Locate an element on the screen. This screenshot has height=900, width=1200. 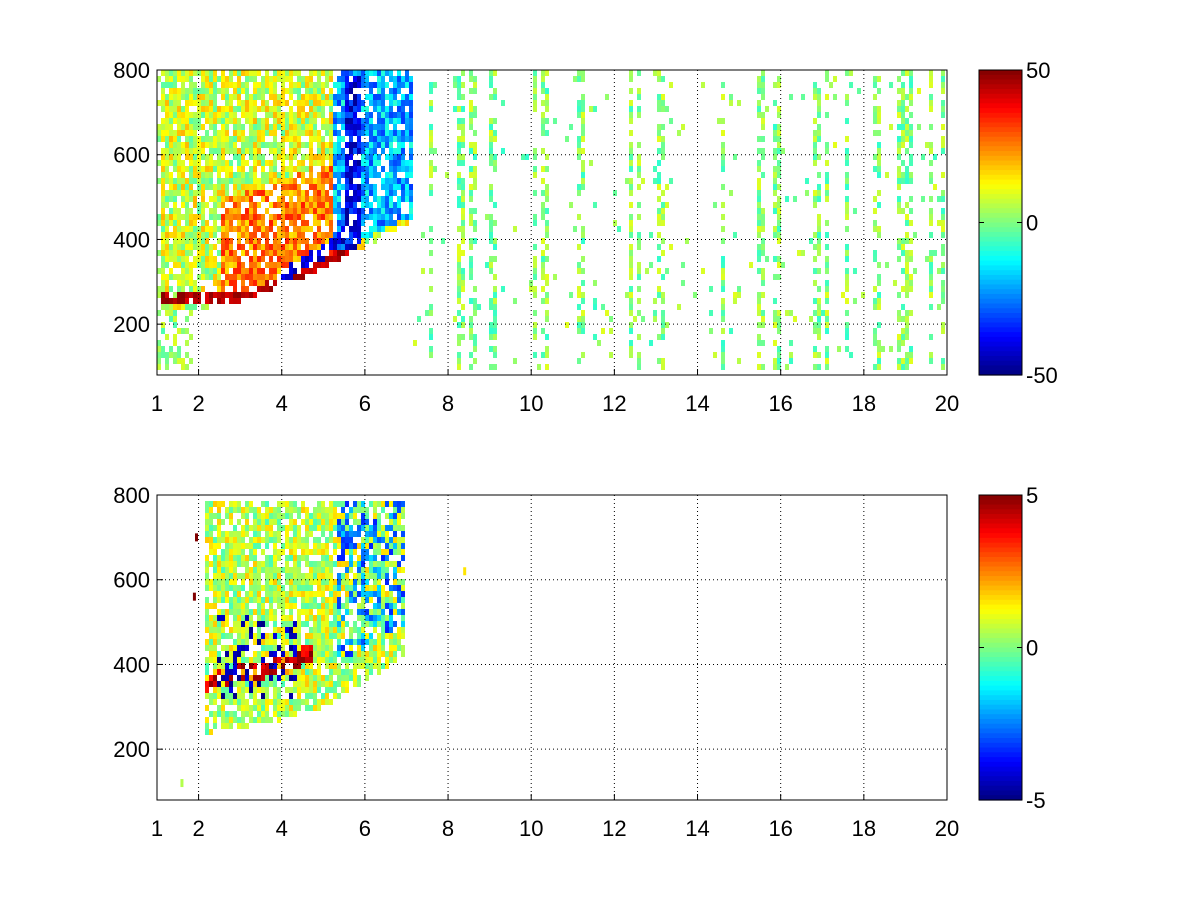
x-tick-label: 2 is located at coordinates (198, 403).